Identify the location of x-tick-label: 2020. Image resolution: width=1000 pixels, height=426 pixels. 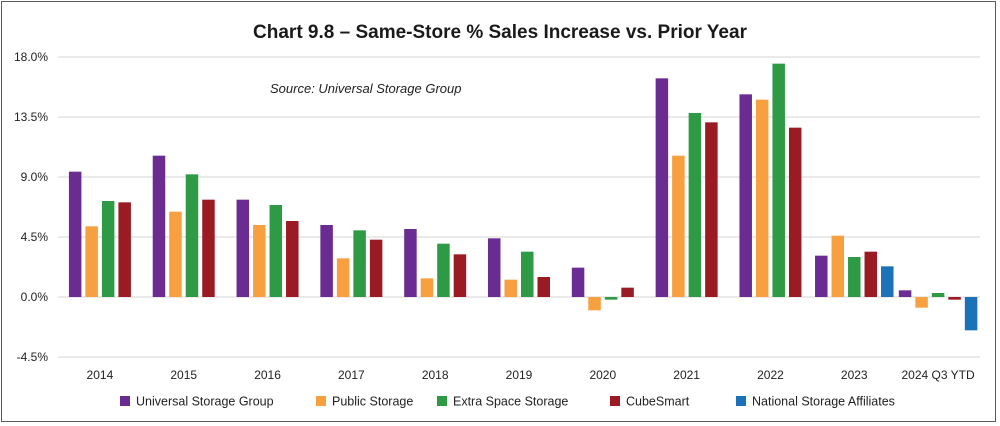
(602, 375).